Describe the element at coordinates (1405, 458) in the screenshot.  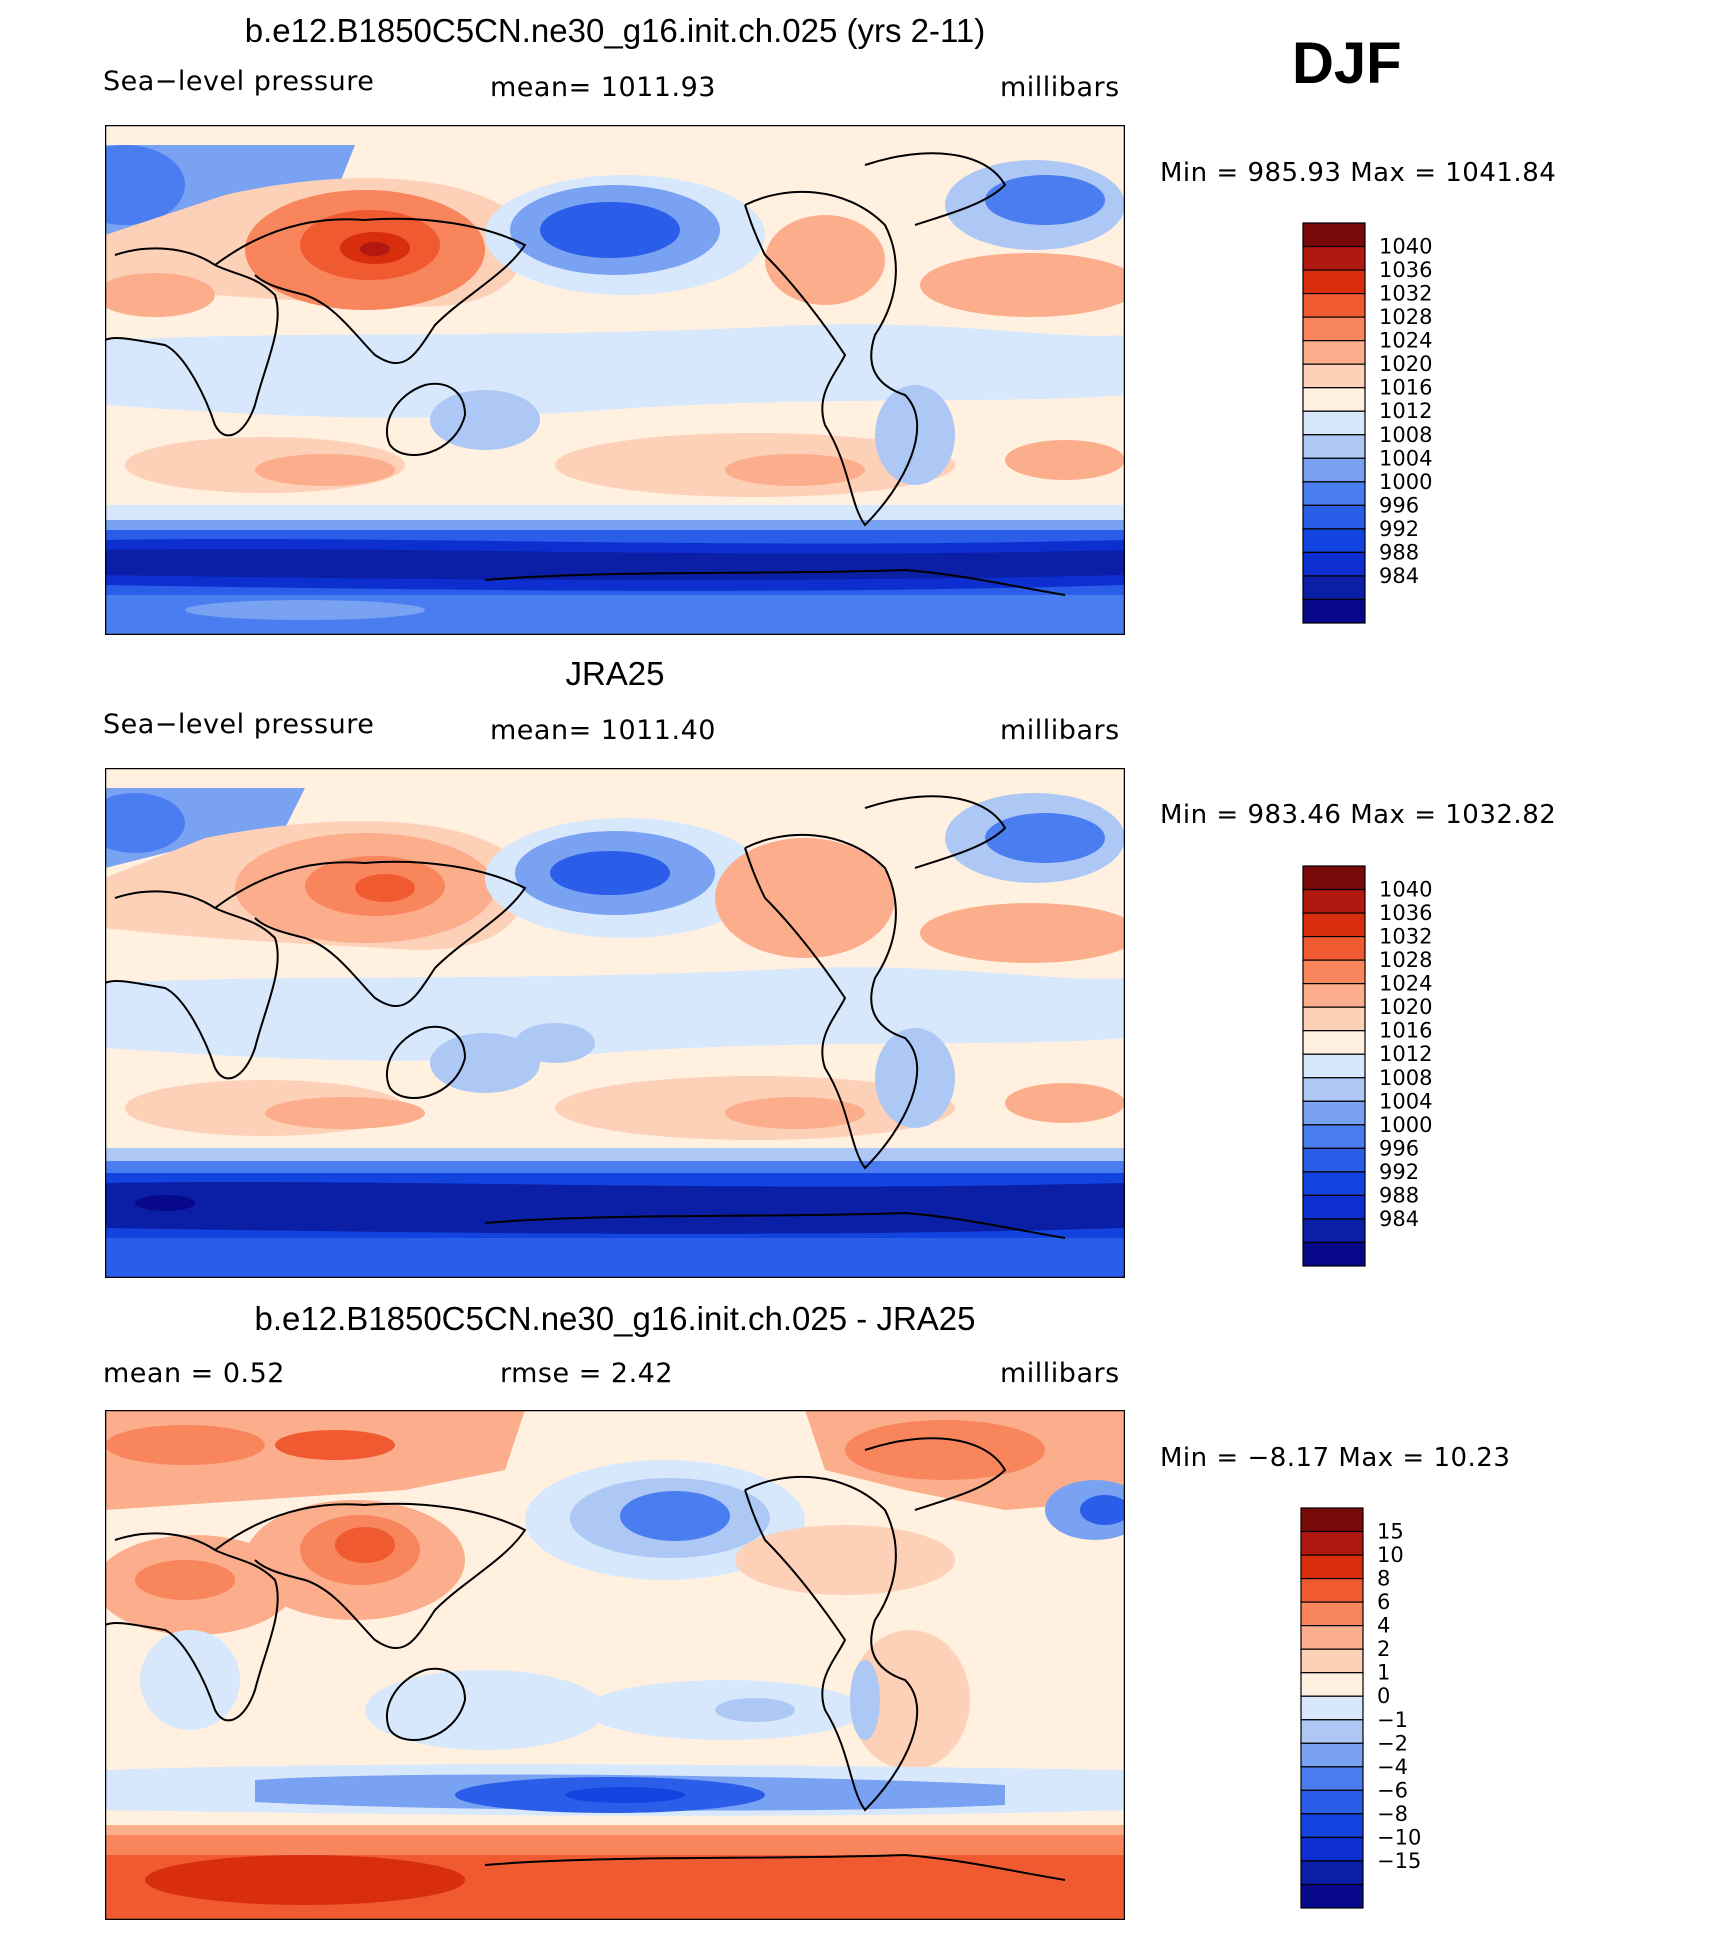
I see `legend-tick-label: 1004` at that location.